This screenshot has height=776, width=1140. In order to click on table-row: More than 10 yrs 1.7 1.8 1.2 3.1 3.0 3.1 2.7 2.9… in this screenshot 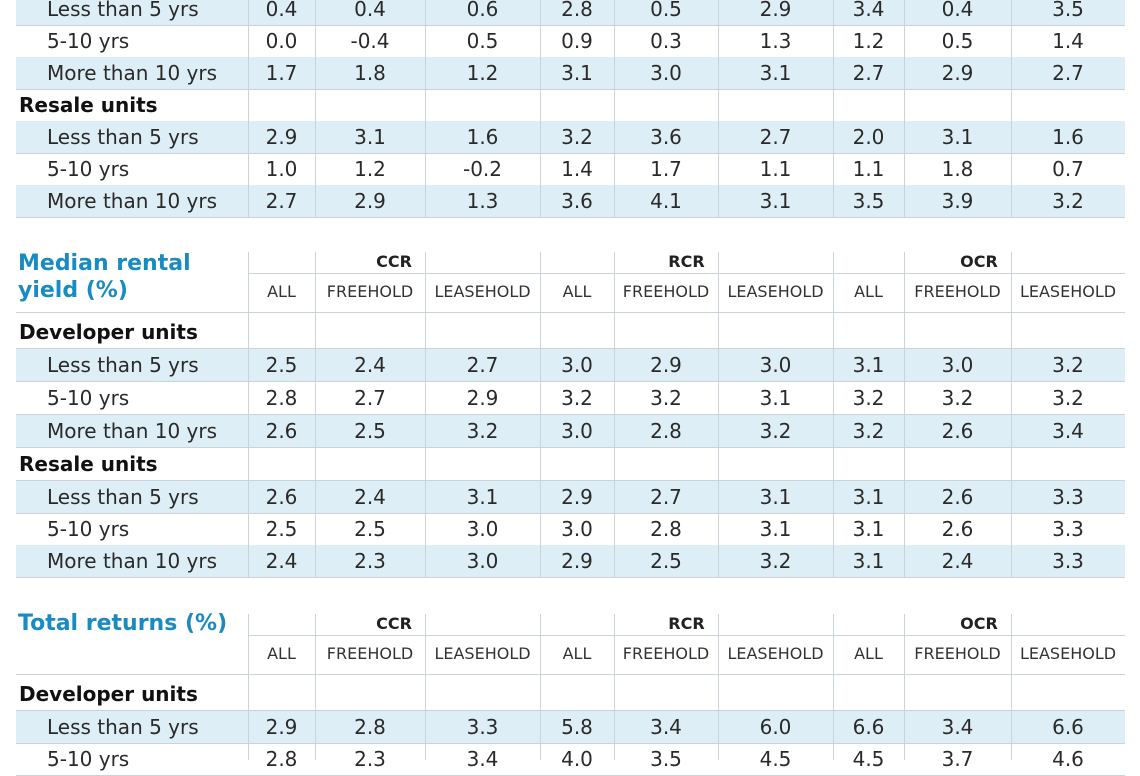, I will do `click(570, 73)`.